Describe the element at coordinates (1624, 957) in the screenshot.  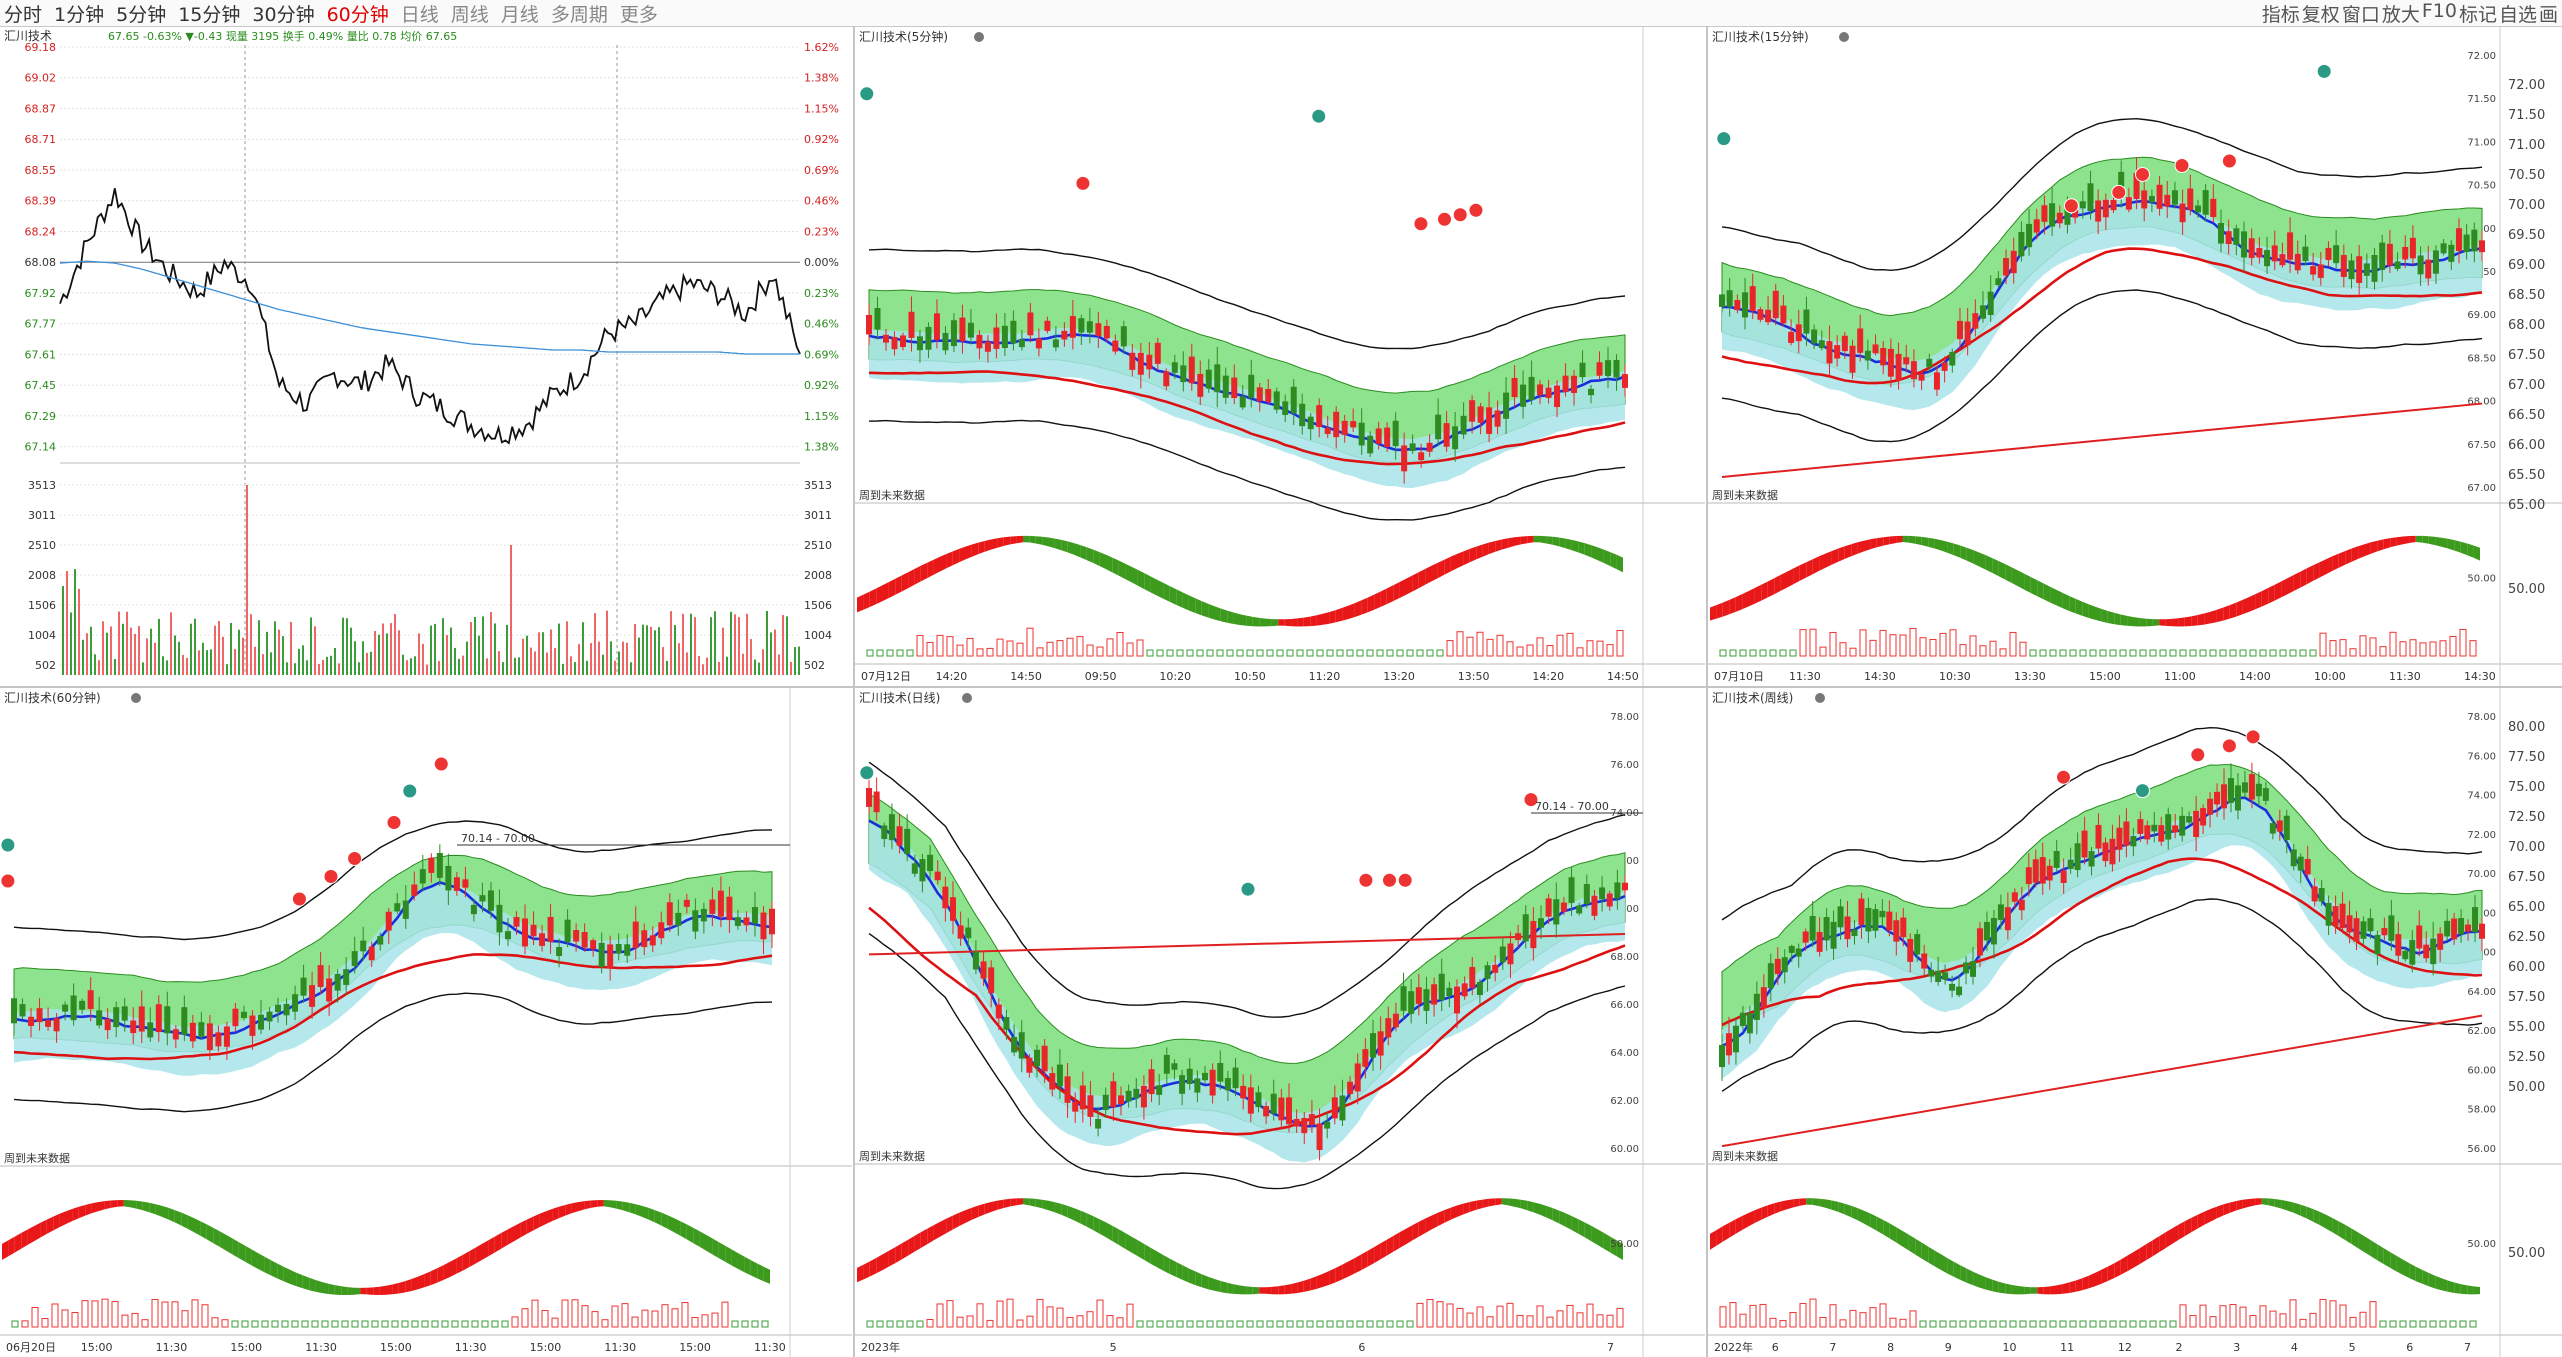
I see `y-tick: 68.00` at that location.